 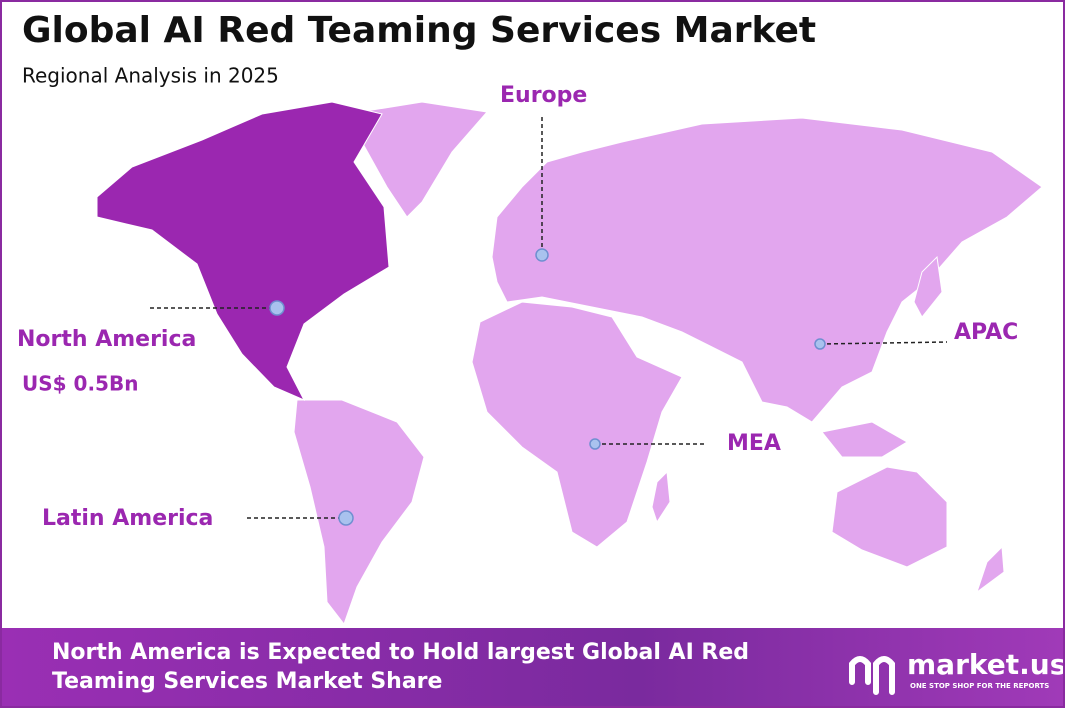 What do you see at coordinates (979, 686) in the screenshot?
I see `tagline: ONE STOP SHOP FOR THE REPORTS` at bounding box center [979, 686].